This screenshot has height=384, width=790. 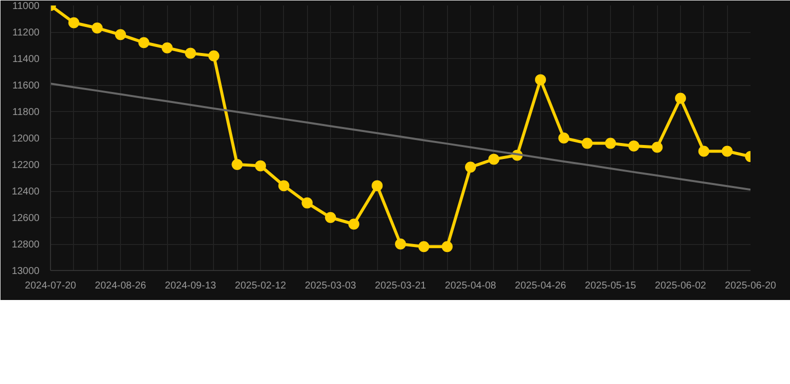 I want to click on y-tick-label: 12200, so click(x=26, y=165).